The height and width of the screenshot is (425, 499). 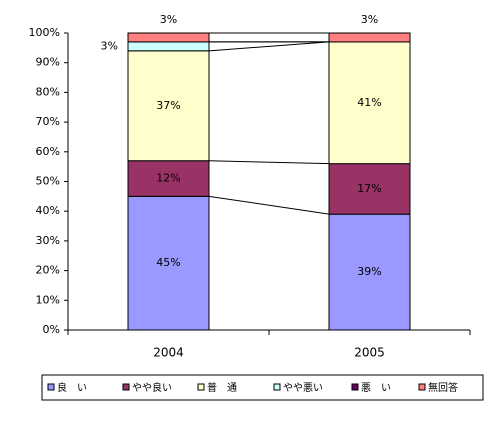 I want to click on legend-label: 無回答, so click(x=443, y=387).